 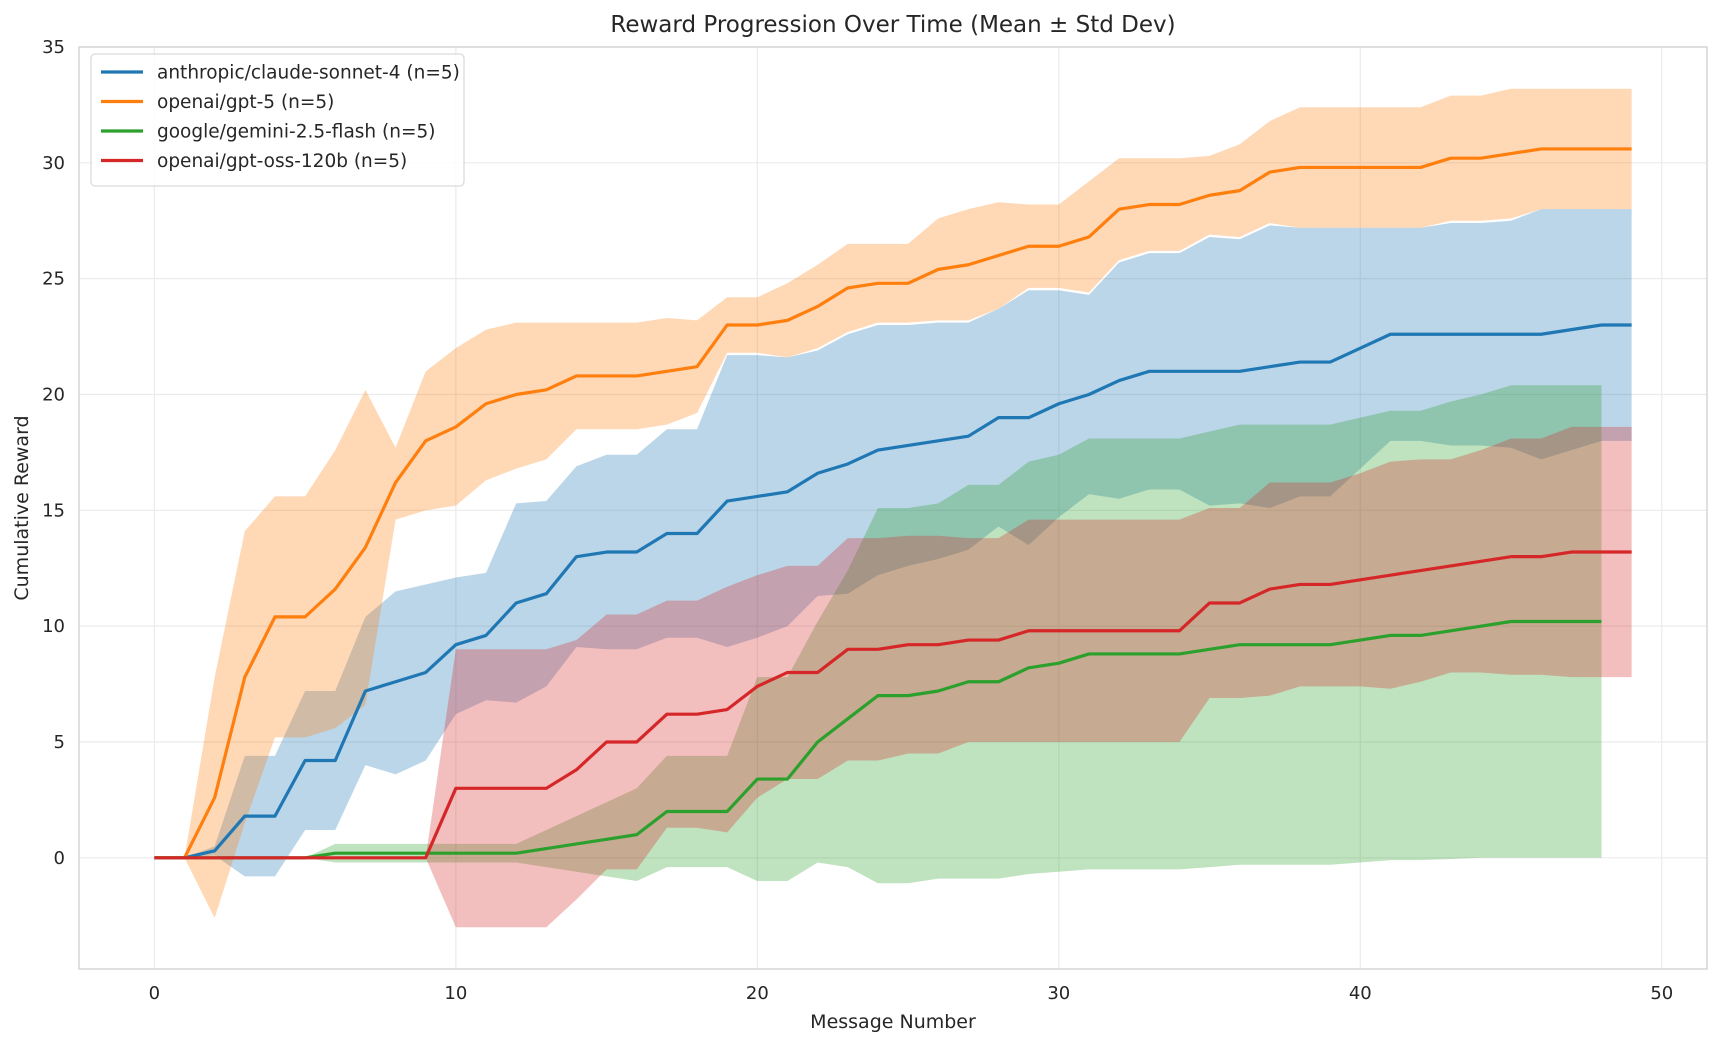 I want to click on y-tick-label: 5, so click(x=59, y=742).